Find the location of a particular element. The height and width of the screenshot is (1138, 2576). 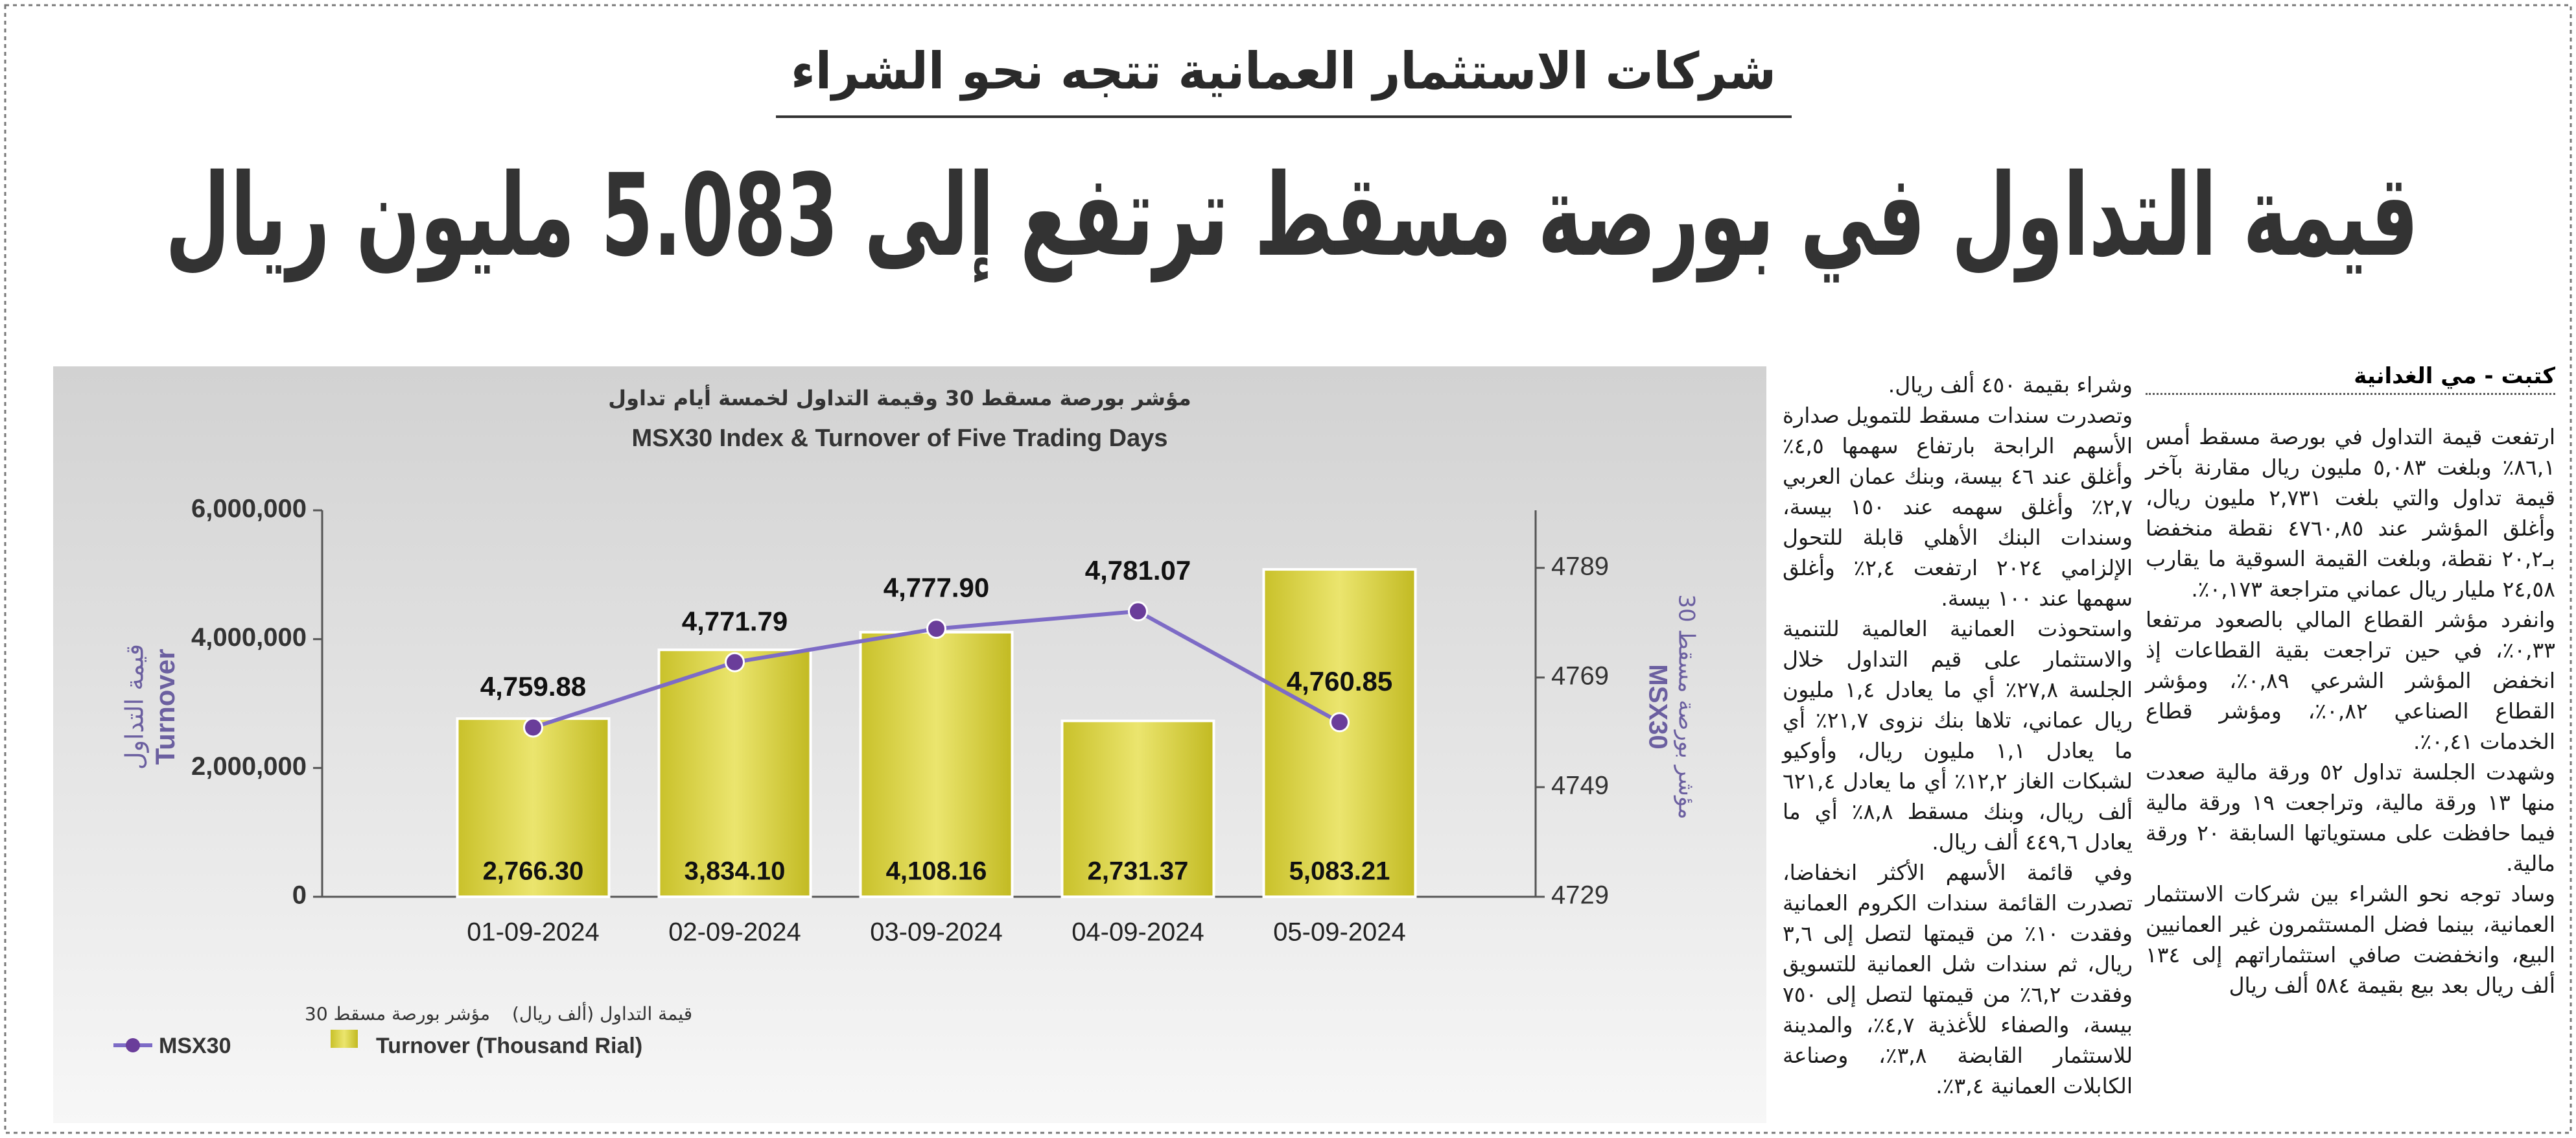

y2-axis-title-ar: مؤشر بورصة مسقط 30 is located at coordinates (1687, 706).